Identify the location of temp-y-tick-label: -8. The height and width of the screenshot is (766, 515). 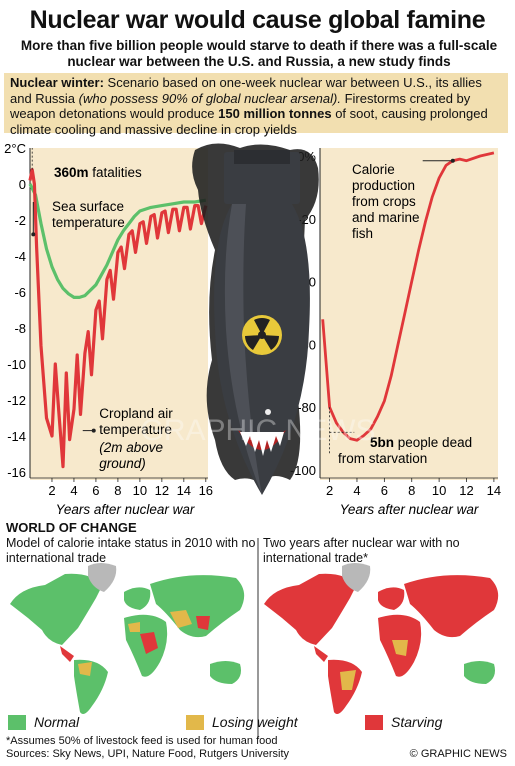
(20, 328).